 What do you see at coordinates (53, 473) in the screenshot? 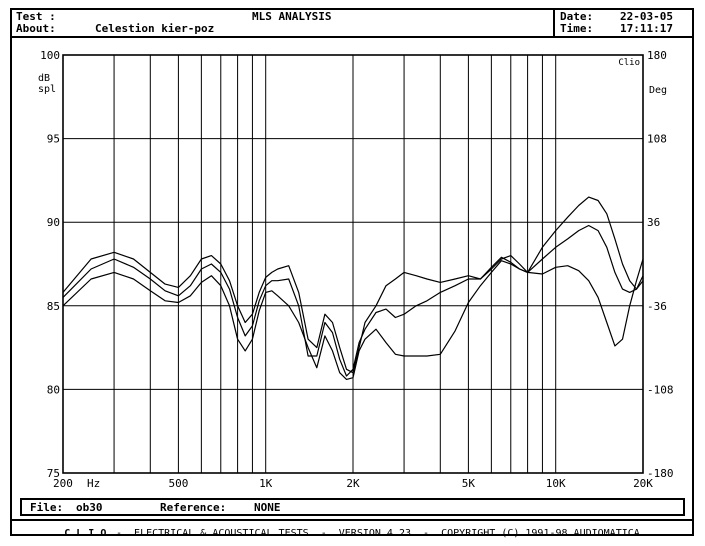
I see `y-tick-label: 75` at bounding box center [53, 473].